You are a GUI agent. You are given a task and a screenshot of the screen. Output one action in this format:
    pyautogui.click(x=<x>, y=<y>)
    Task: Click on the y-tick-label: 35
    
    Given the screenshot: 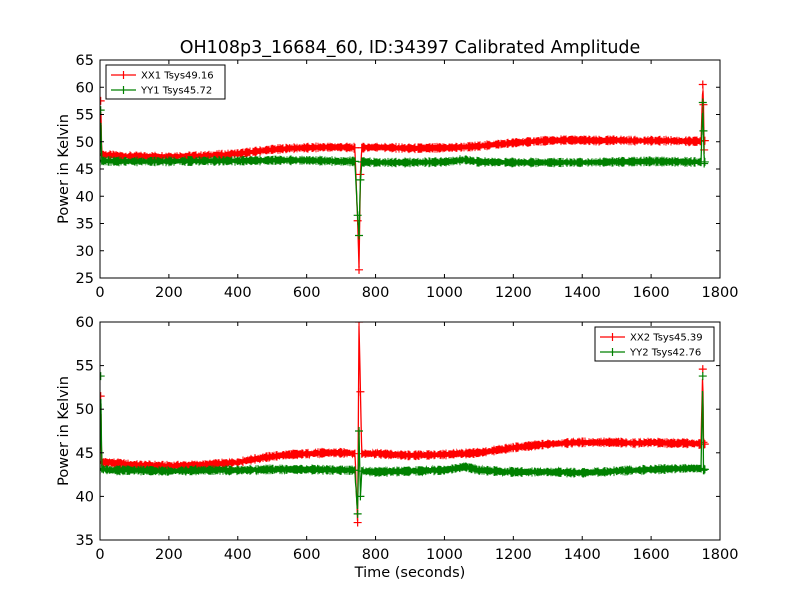 What is the action you would take?
    pyautogui.click(x=85, y=225)
    